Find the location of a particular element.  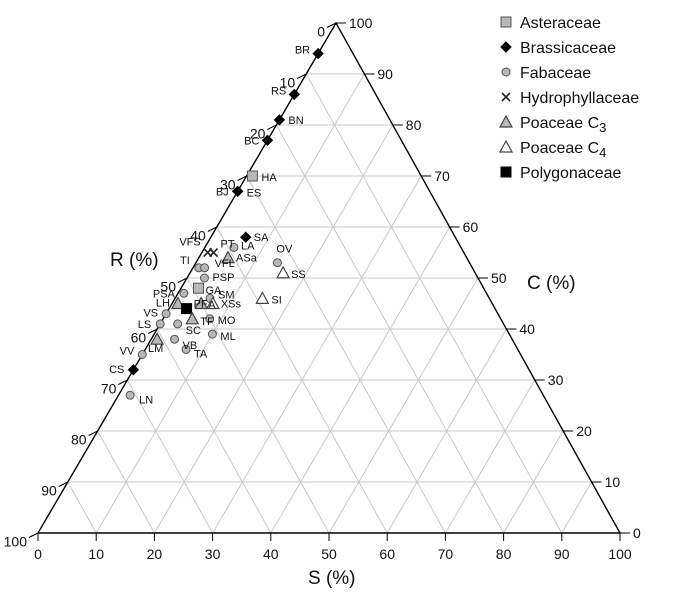

point-label: VS is located at coordinates (150, 314).